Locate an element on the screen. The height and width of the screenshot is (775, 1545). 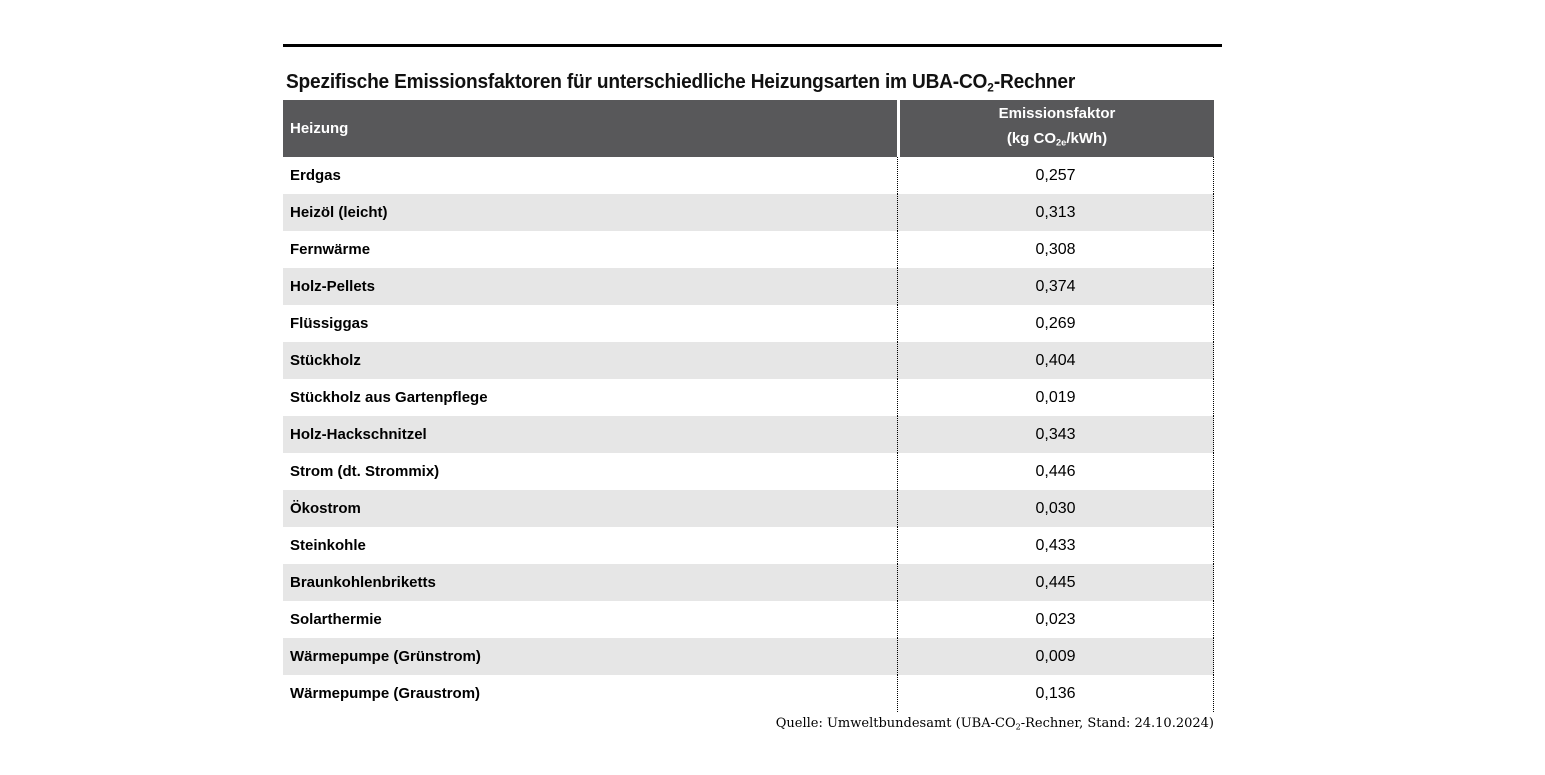
emission-factor-value: 0,343 is located at coordinates (1055, 434).